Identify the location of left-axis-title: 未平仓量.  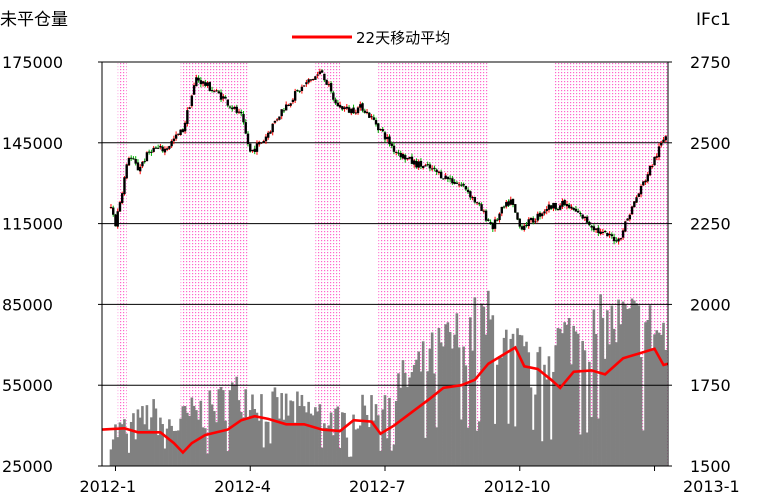
(34, 20).